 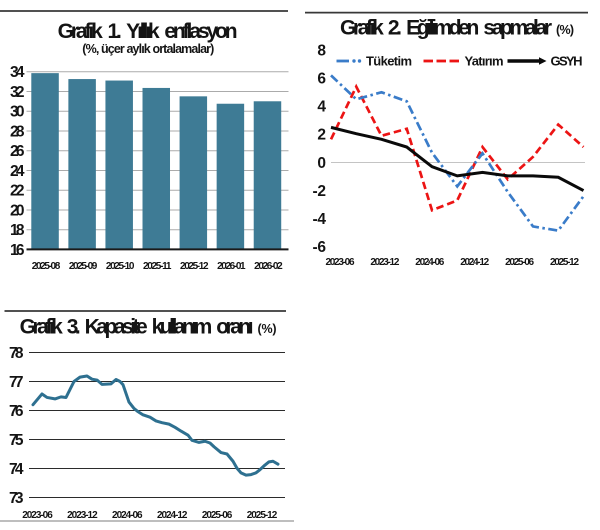 What do you see at coordinates (321, 163) in the screenshot?
I see `svg-text: 0` at bounding box center [321, 163].